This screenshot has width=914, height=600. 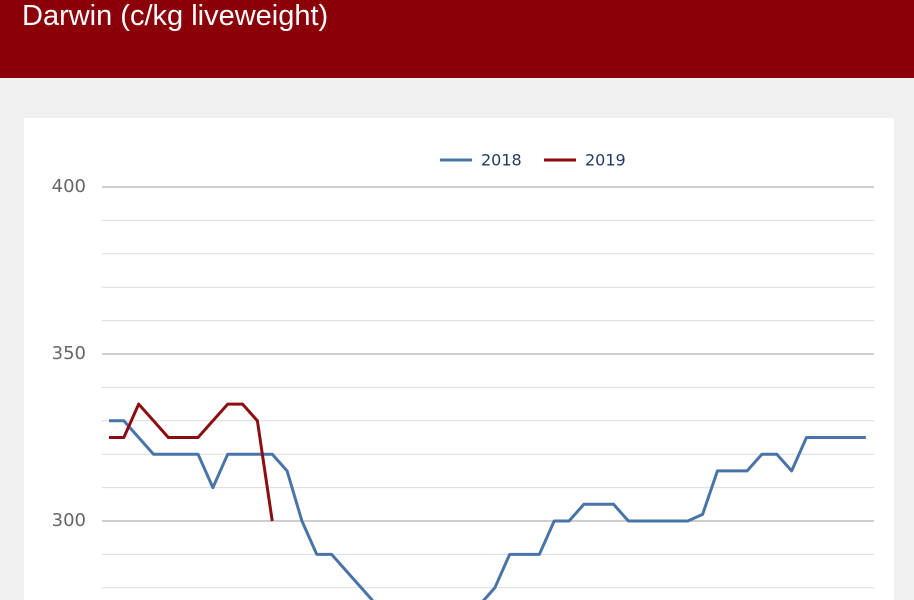 What do you see at coordinates (501, 160) in the screenshot?
I see `legend-label: 2018` at bounding box center [501, 160].